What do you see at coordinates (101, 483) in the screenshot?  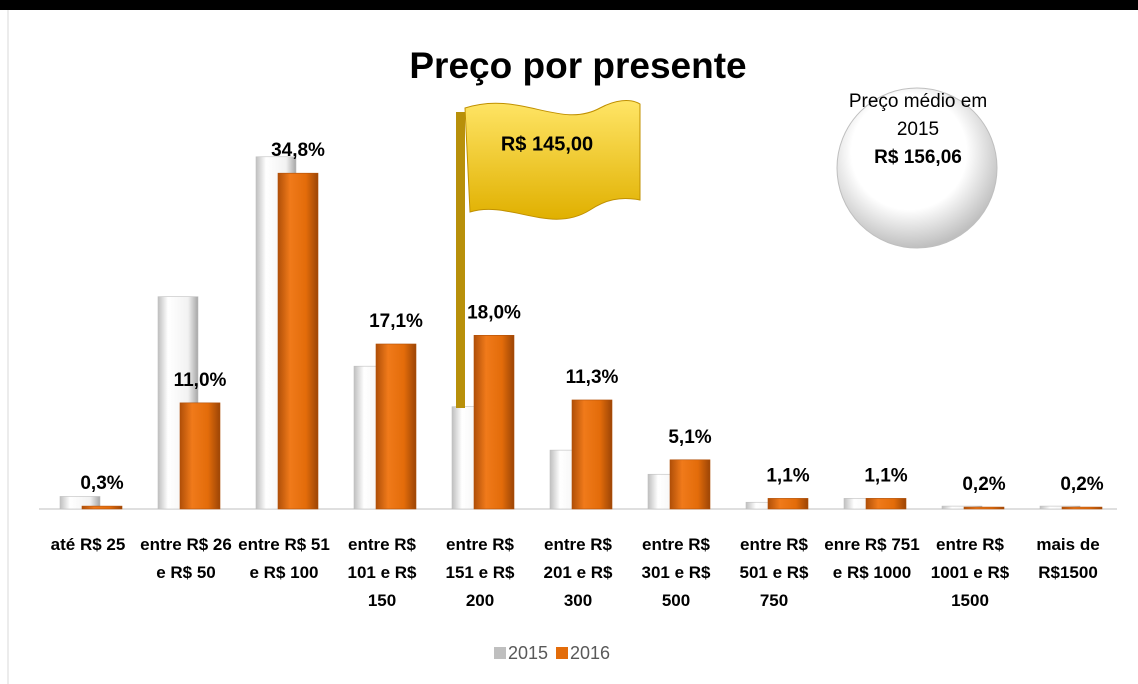 I see `data-label: 0,3%` at bounding box center [101, 483].